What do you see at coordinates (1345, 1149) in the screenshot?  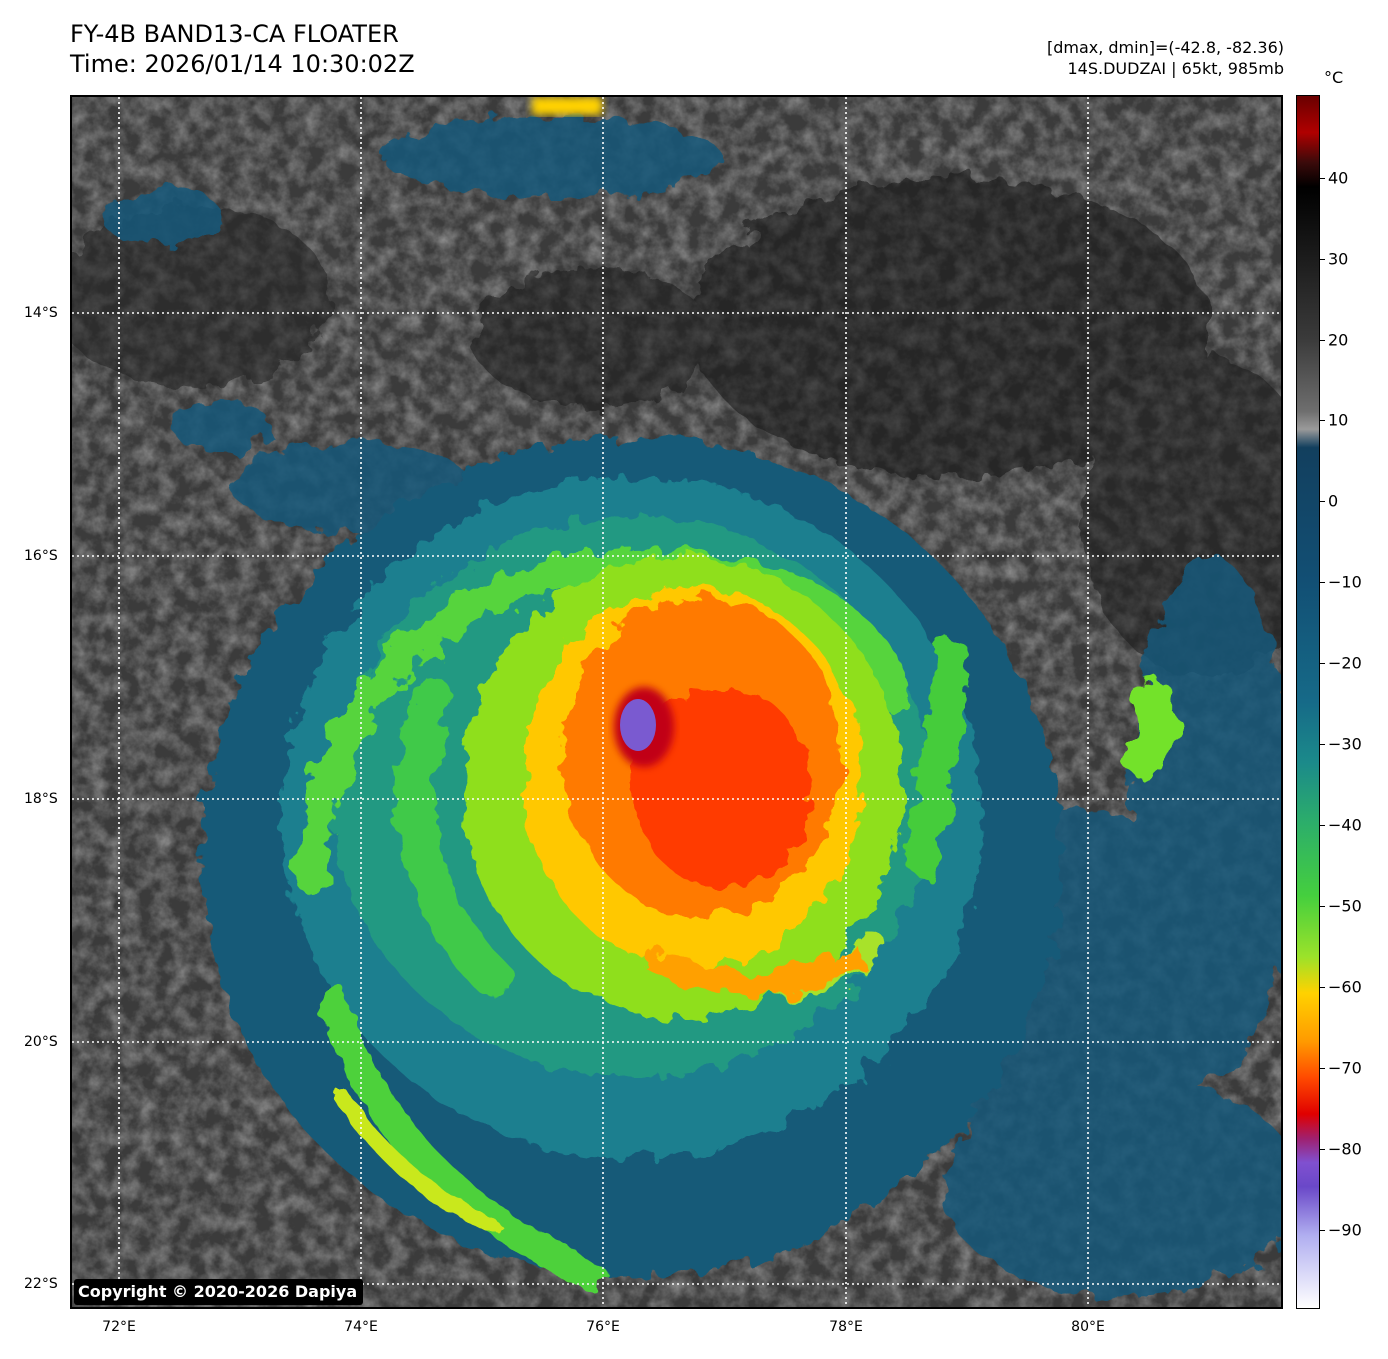 I see `colorbar-label-minus80: −80` at bounding box center [1345, 1149].